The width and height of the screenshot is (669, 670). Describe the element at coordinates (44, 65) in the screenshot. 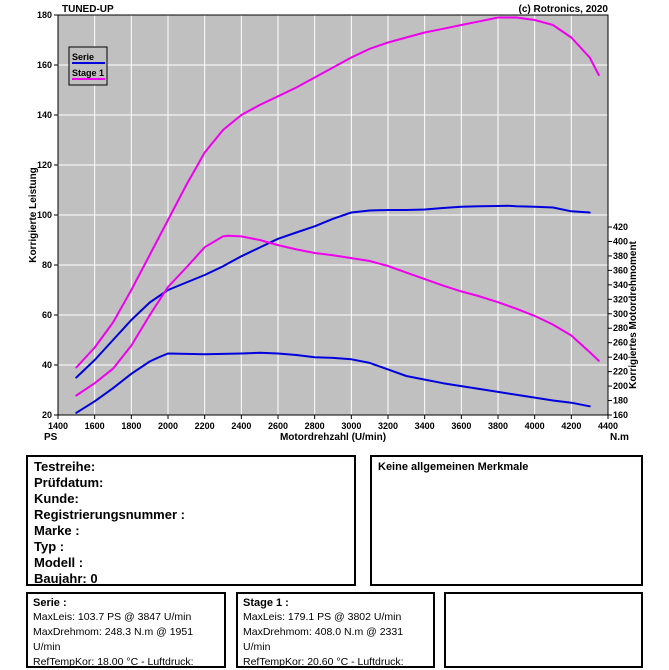

I see `y-tick-label-left: 160` at that location.